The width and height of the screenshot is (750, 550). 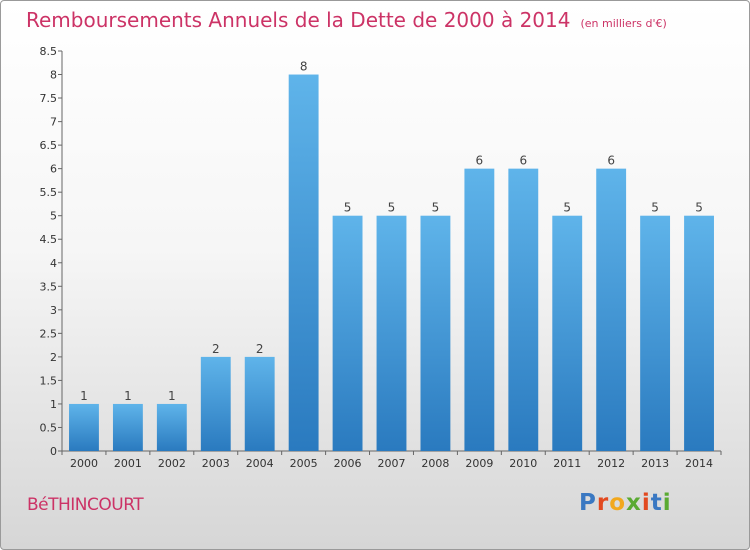 I want to click on value-label-2013: 5, so click(x=655, y=208).